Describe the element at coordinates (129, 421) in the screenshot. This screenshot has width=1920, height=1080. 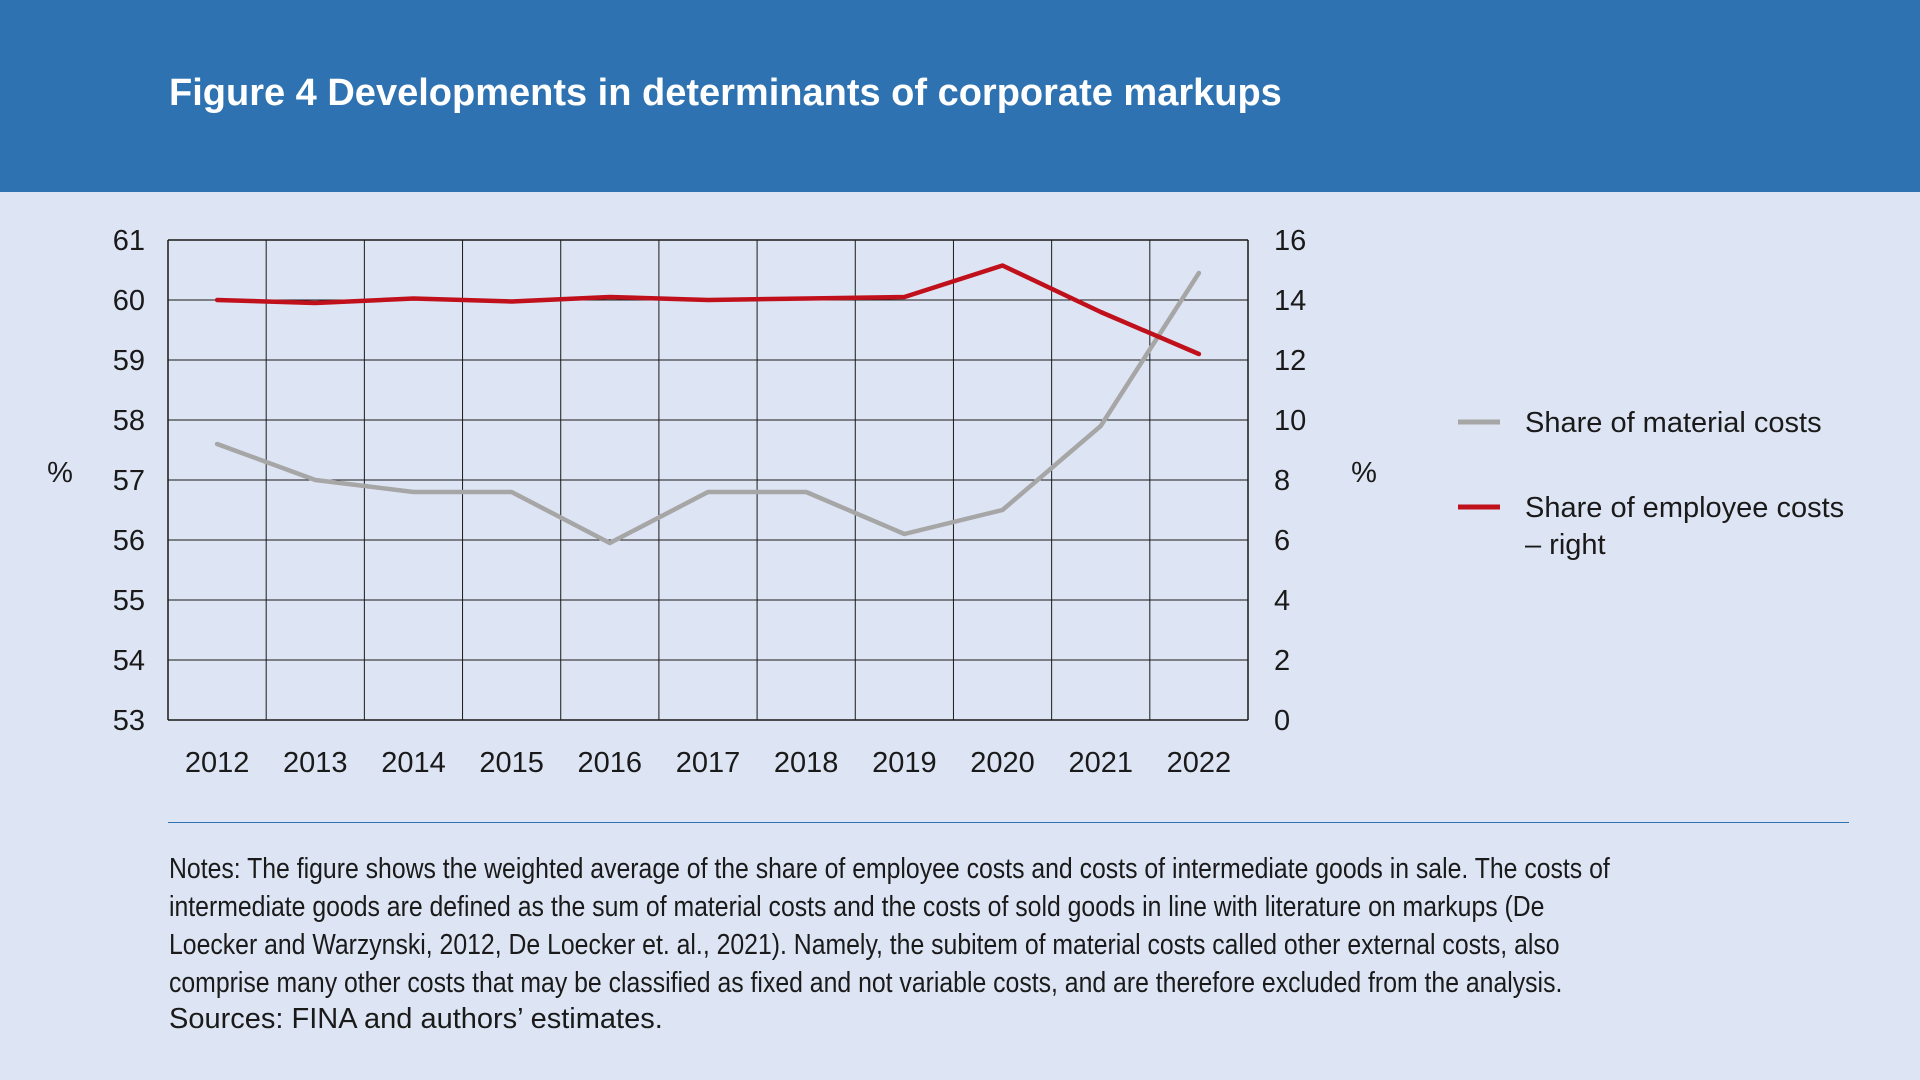
I see `y-left-tick-label: 58` at that location.